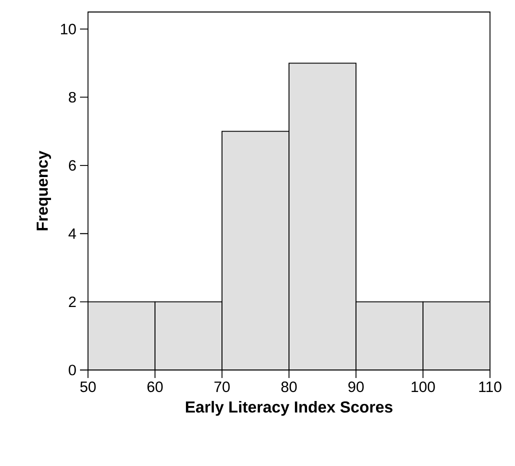  Describe the element at coordinates (72, 97) in the screenshot. I see `y-tick-label: 8` at that location.